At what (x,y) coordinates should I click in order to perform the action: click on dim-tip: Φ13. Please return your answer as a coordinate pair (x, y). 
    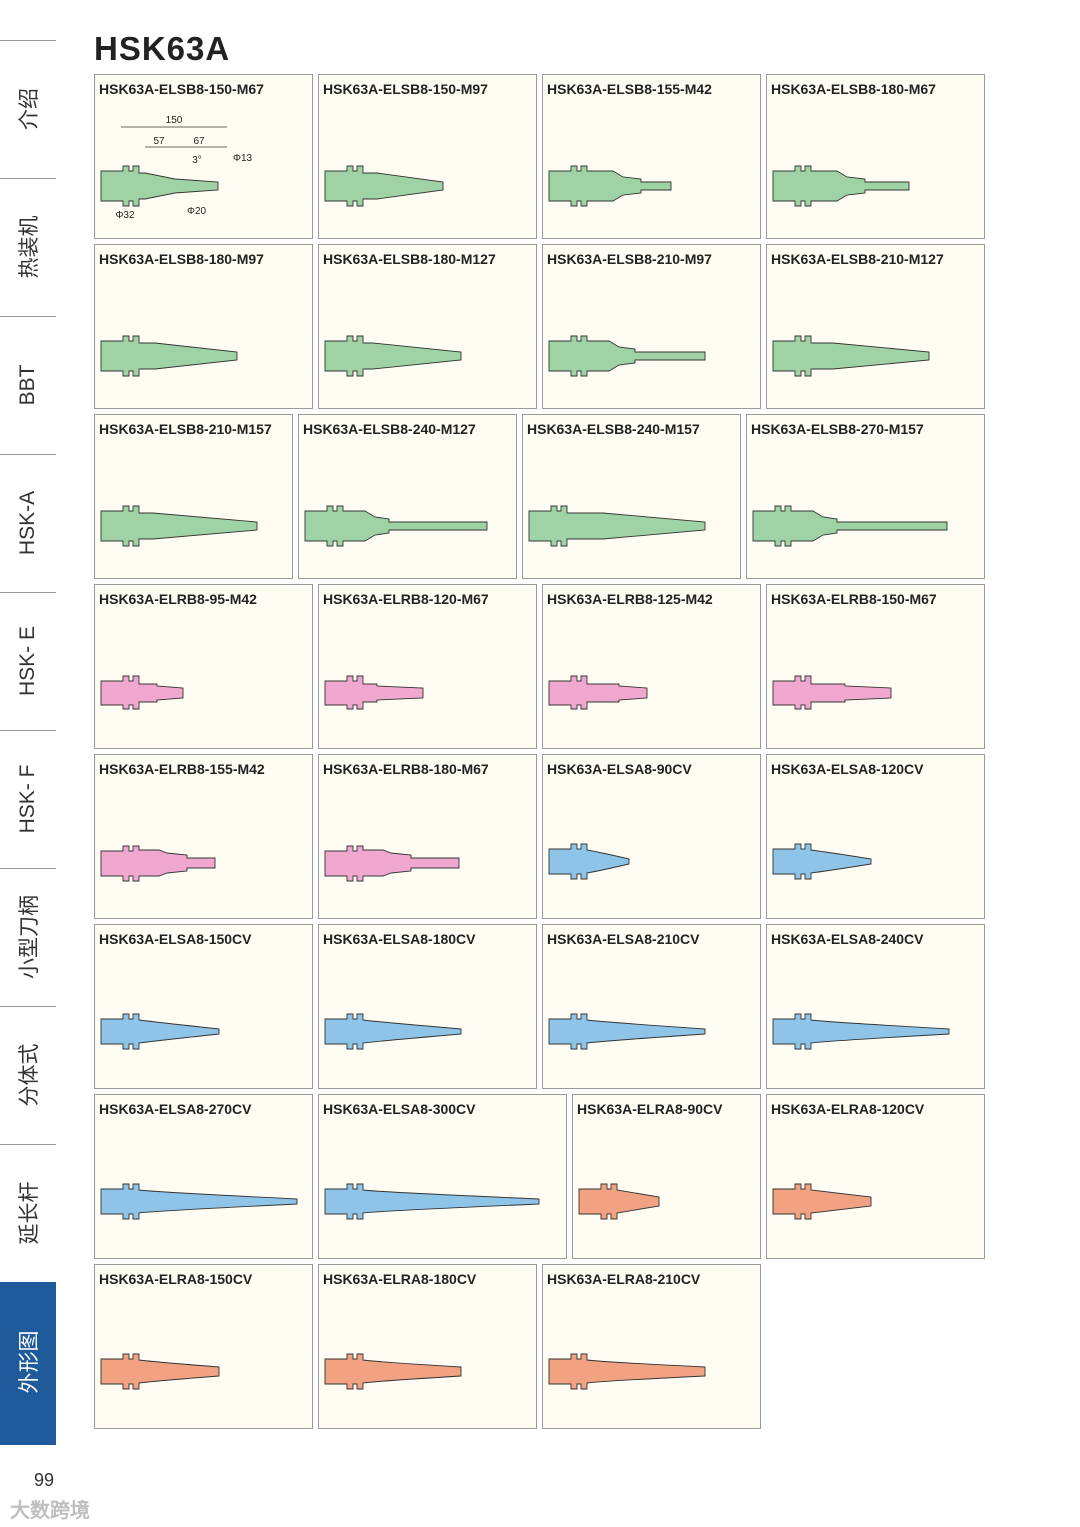
    Looking at the image, I should click on (243, 158).